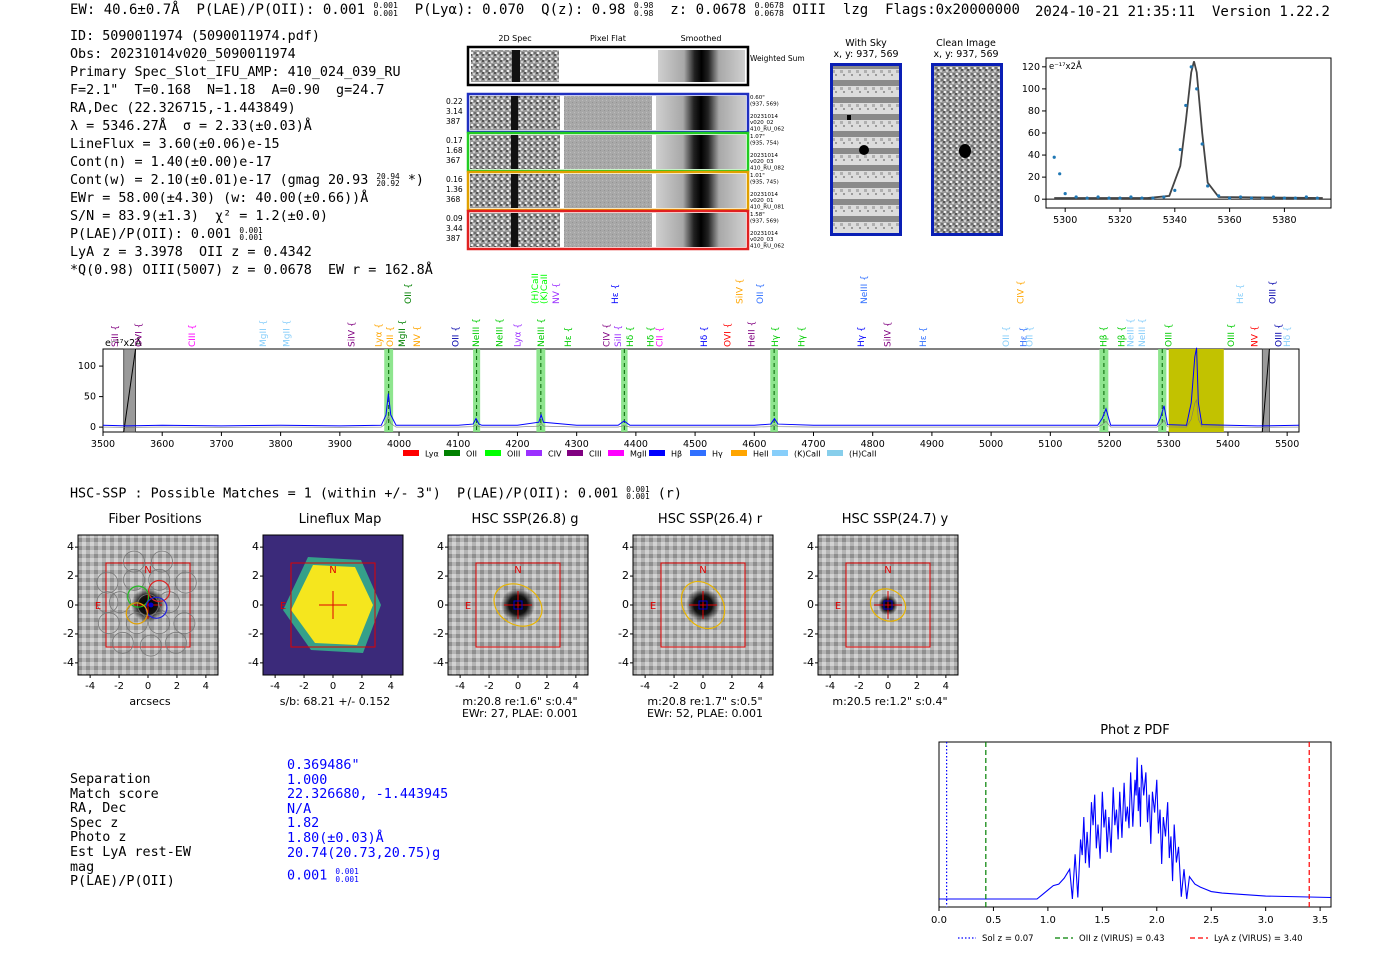 The height and width of the screenshot is (953, 1400). Describe the element at coordinates (340, 519) in the screenshot. I see `panel-title: Lineflux Map` at that location.